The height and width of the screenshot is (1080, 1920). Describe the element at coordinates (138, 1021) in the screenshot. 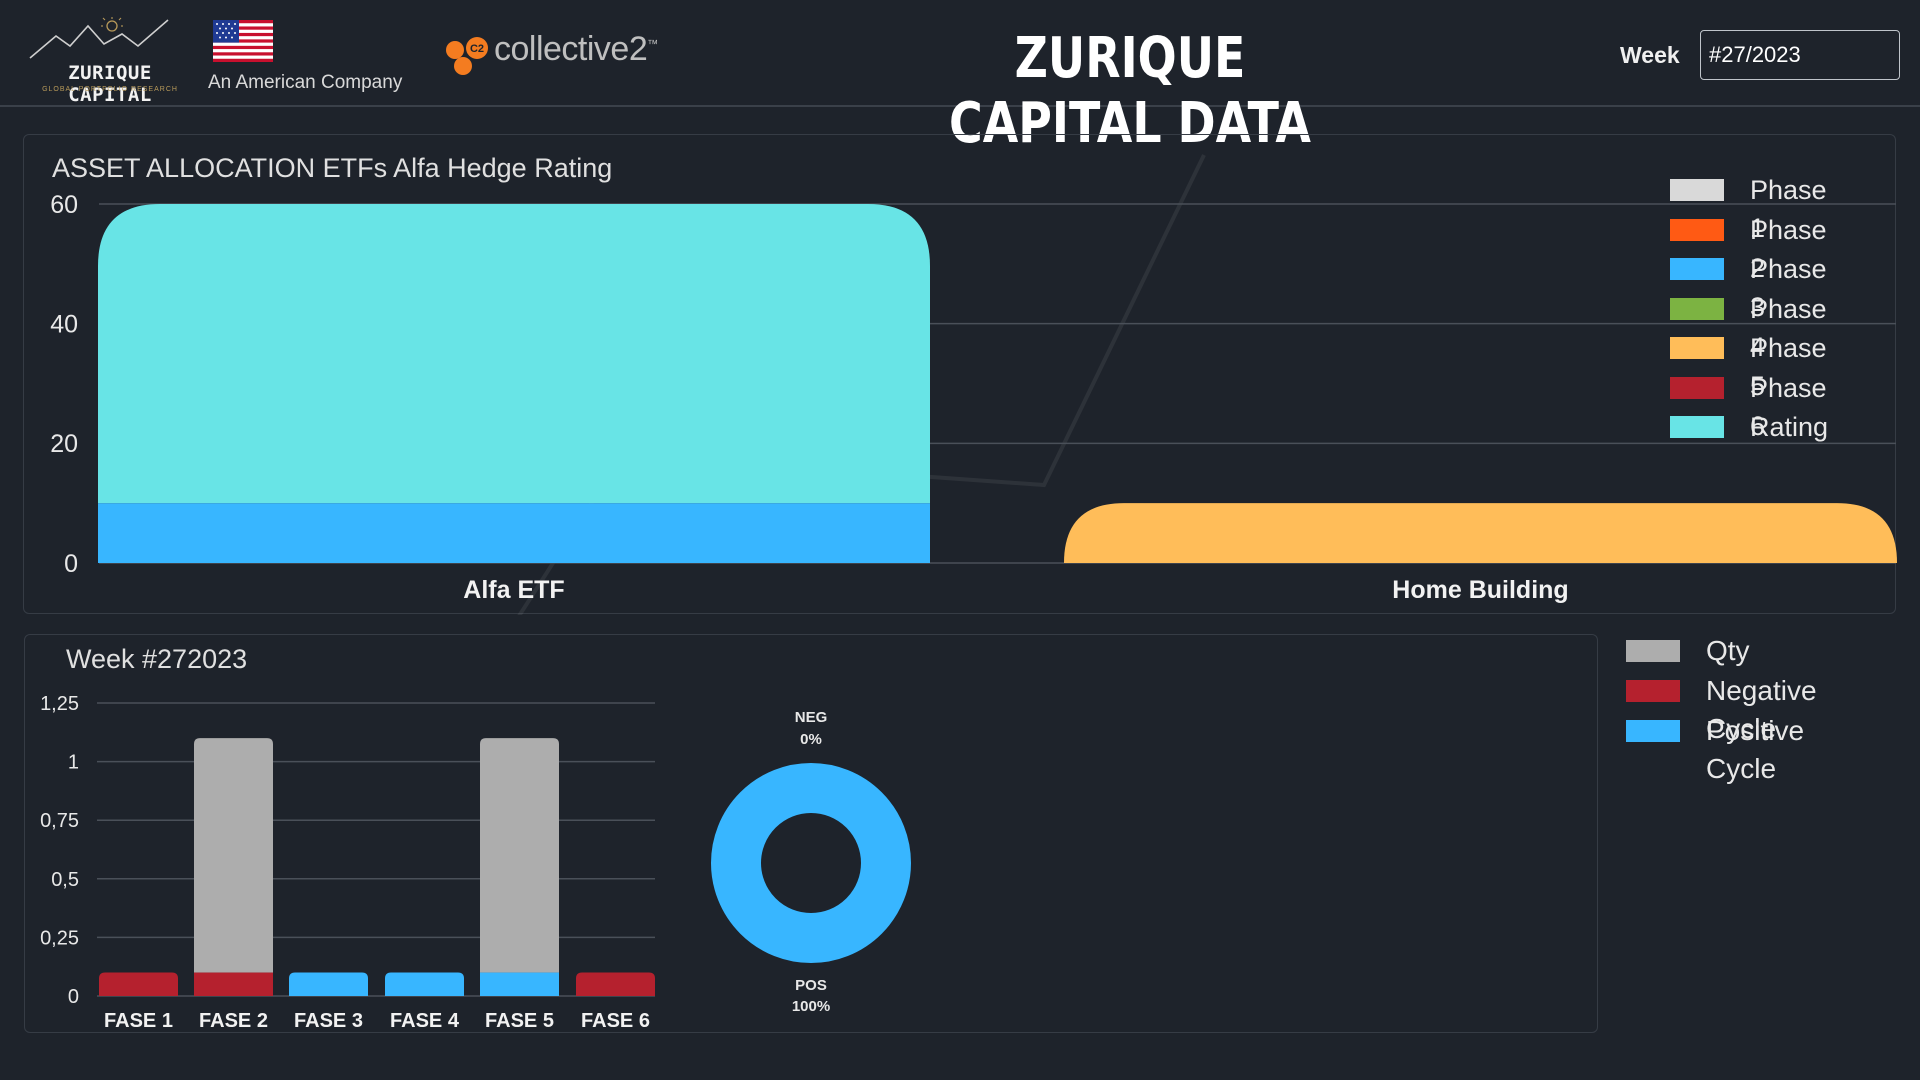

I see `category-label: FASE 1` at that location.